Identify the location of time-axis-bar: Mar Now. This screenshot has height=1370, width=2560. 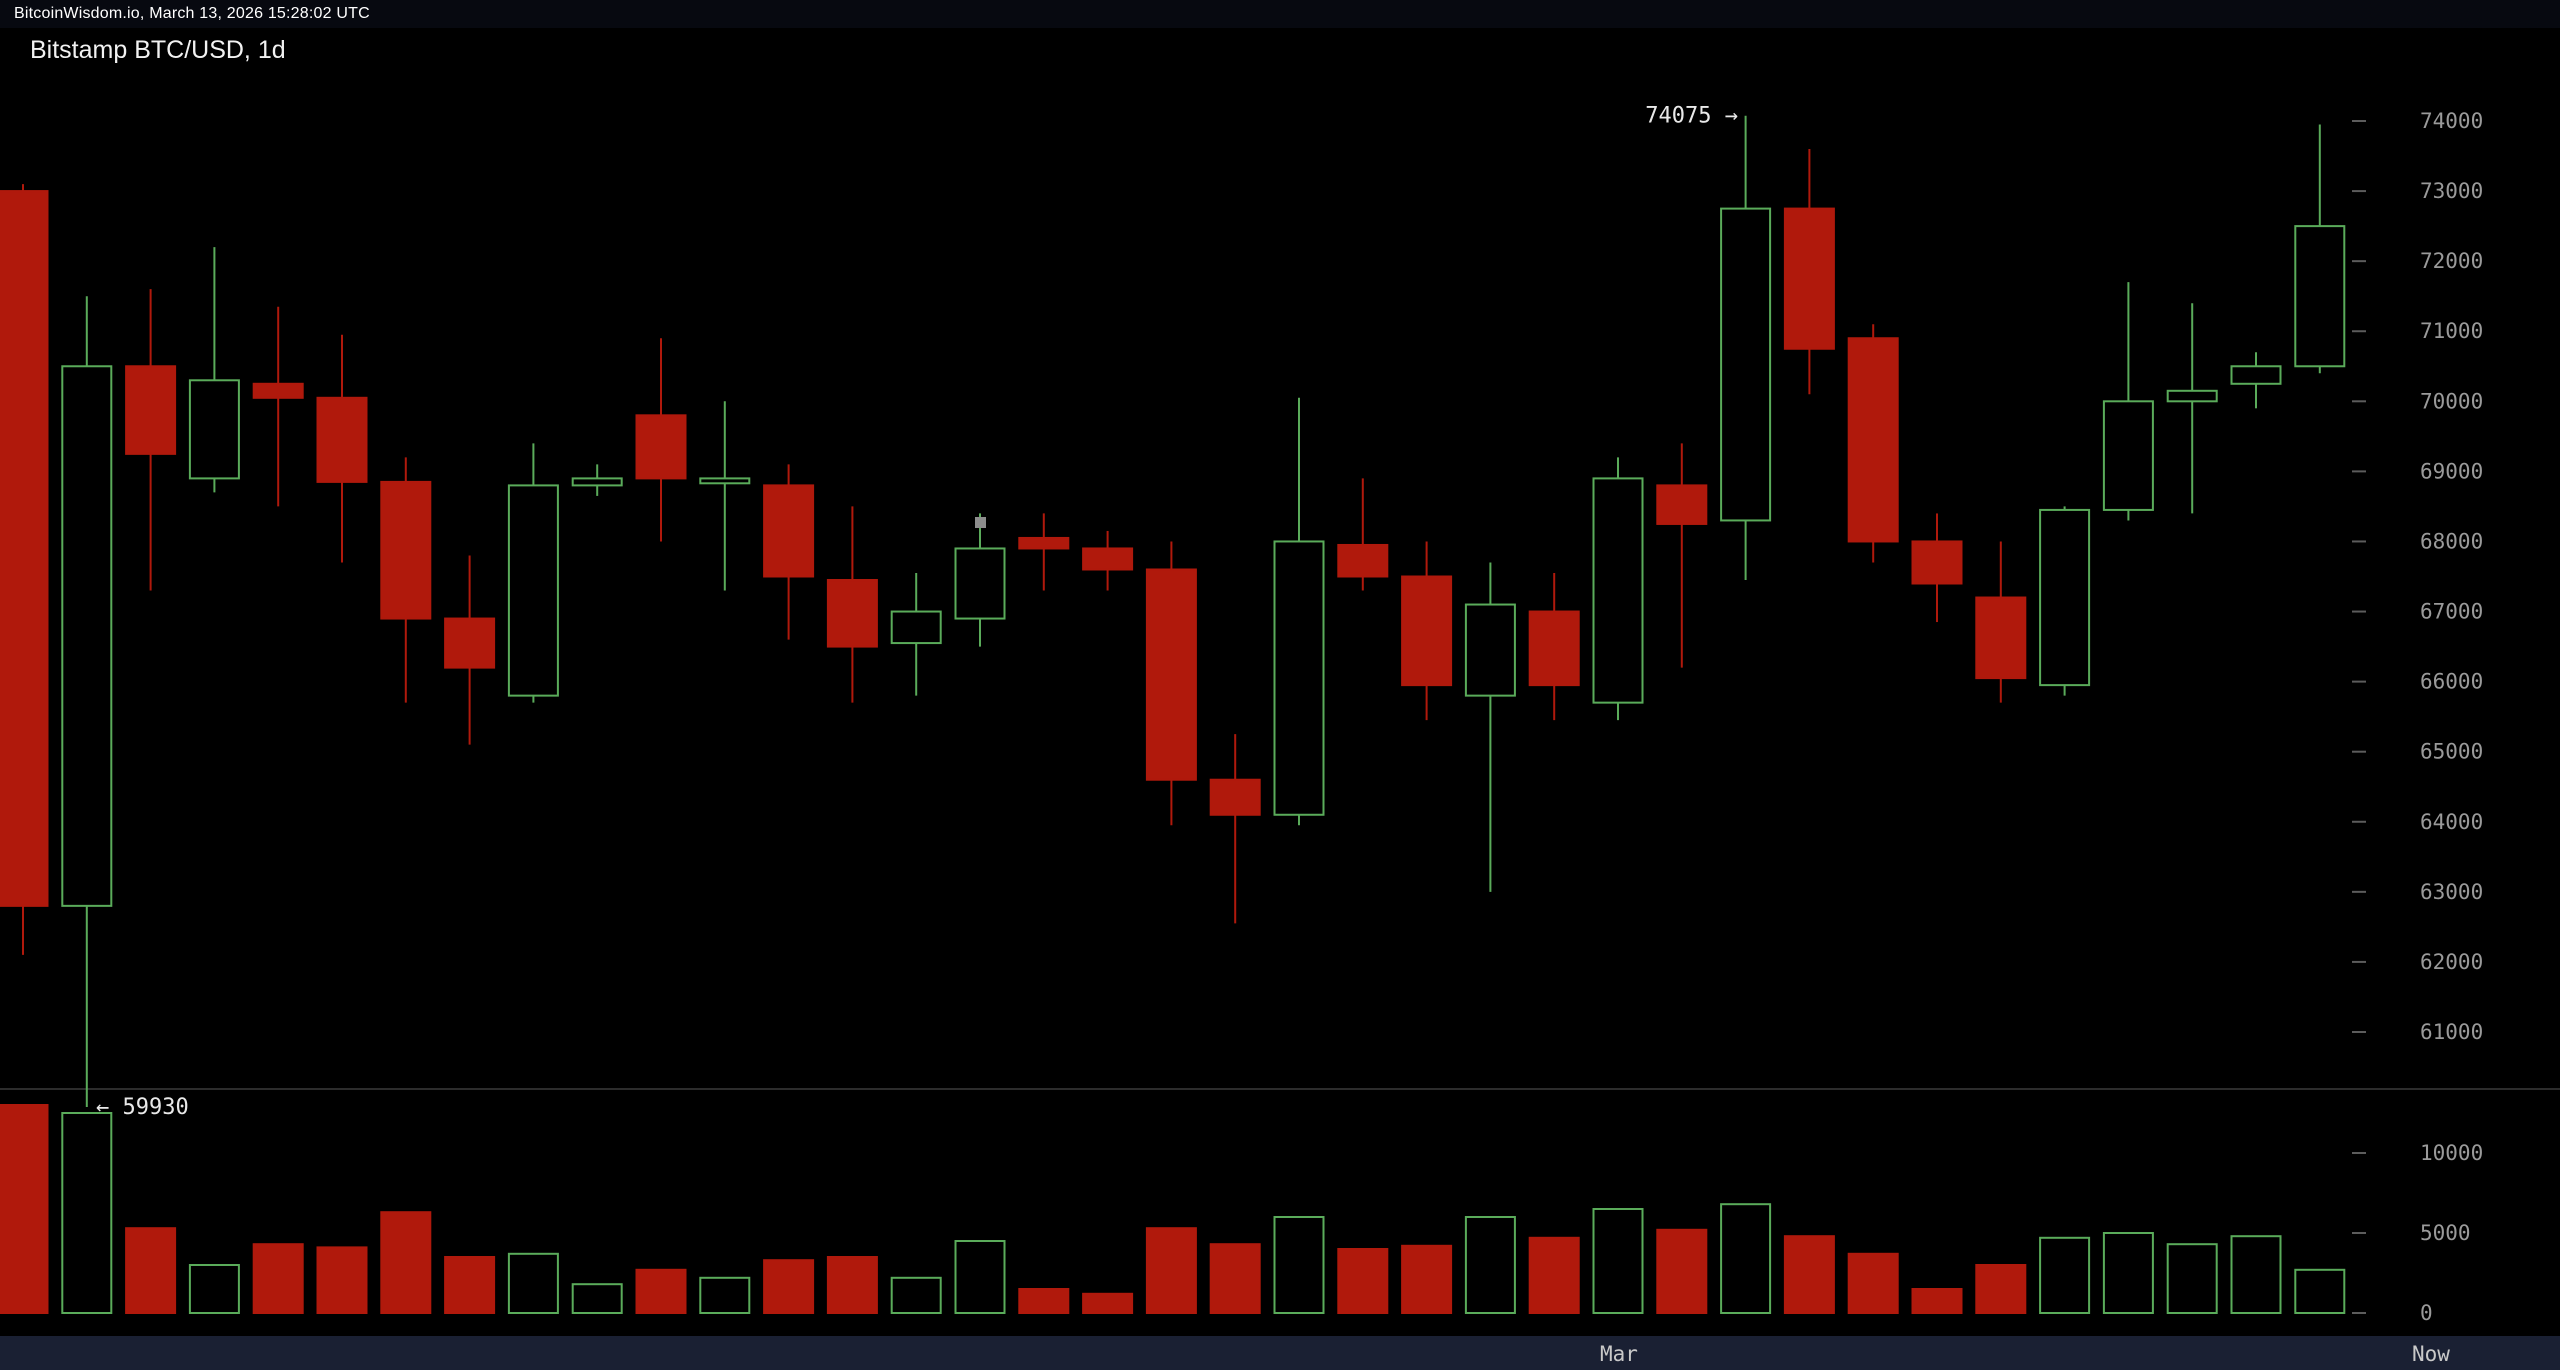
(1280, 1353).